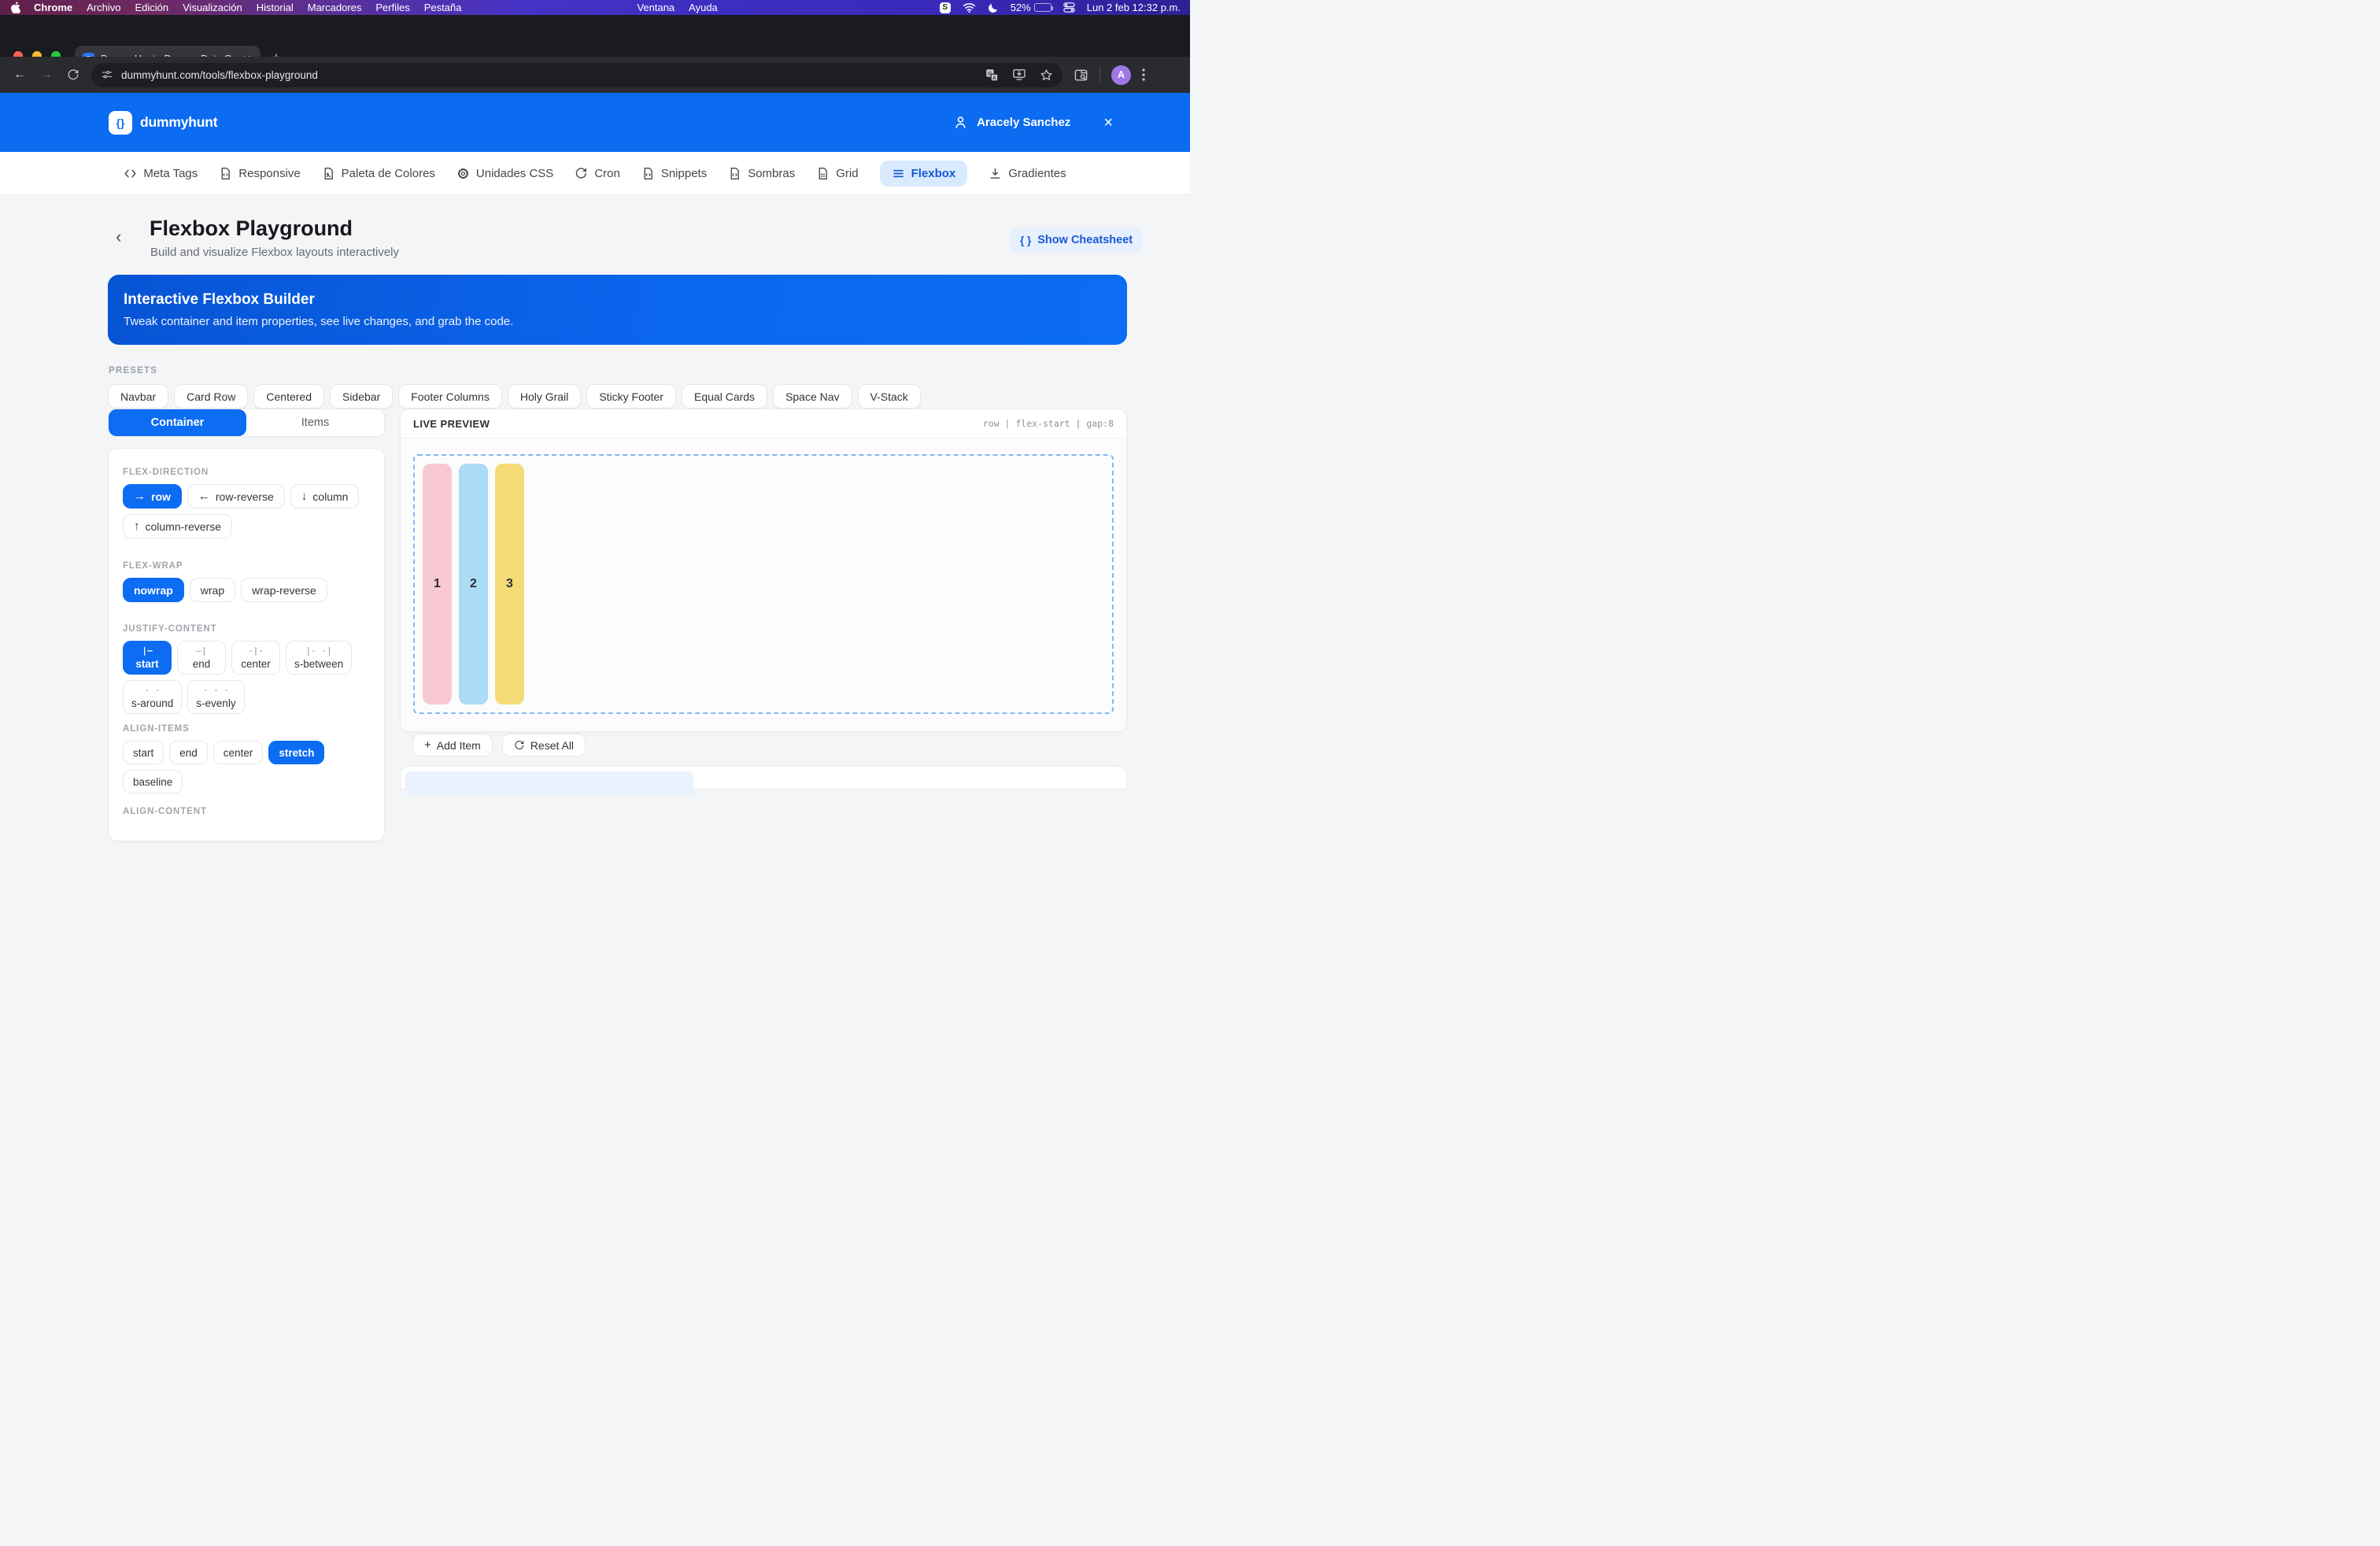  Describe the element at coordinates (1068, 7) in the screenshot. I see `control-center-icon` at that location.